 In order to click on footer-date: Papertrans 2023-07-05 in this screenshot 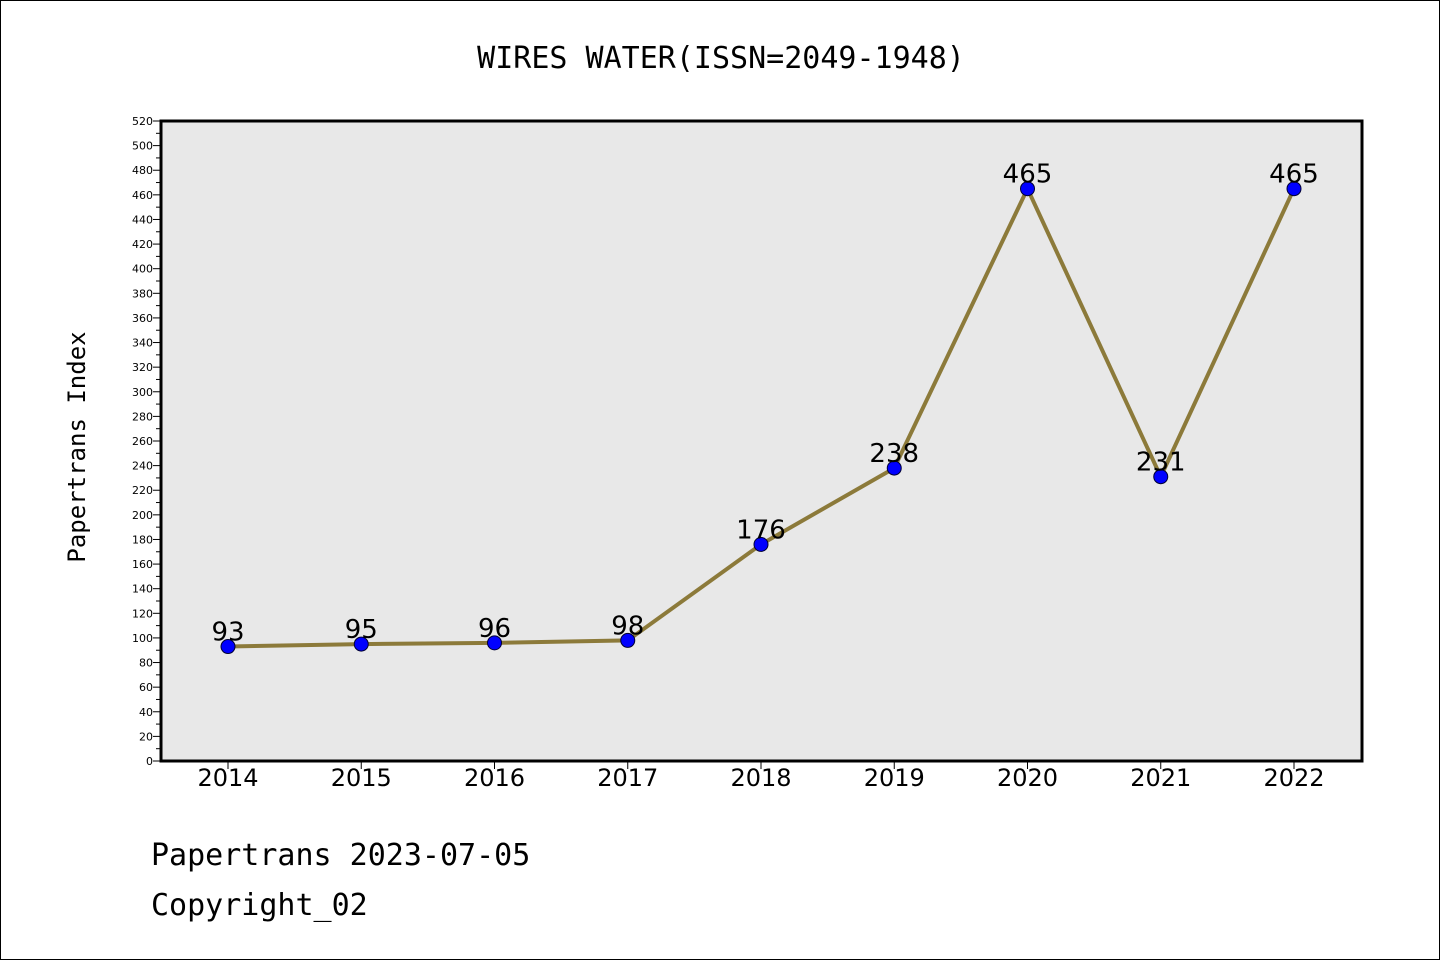, I will do `click(340, 855)`.